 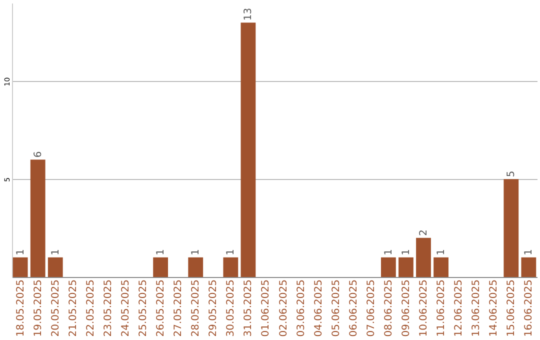 What do you see at coordinates (231, 308) in the screenshot?
I see `x-tick-label: 30.05.2025` at bounding box center [231, 308].